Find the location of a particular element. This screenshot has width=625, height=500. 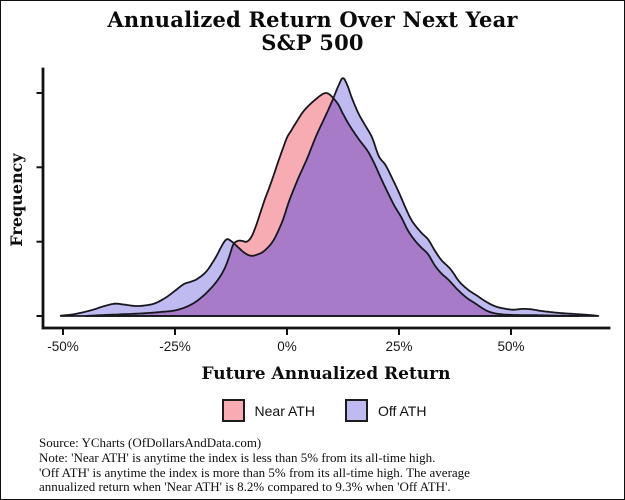

x-tick-label: -50% is located at coordinates (63, 346).